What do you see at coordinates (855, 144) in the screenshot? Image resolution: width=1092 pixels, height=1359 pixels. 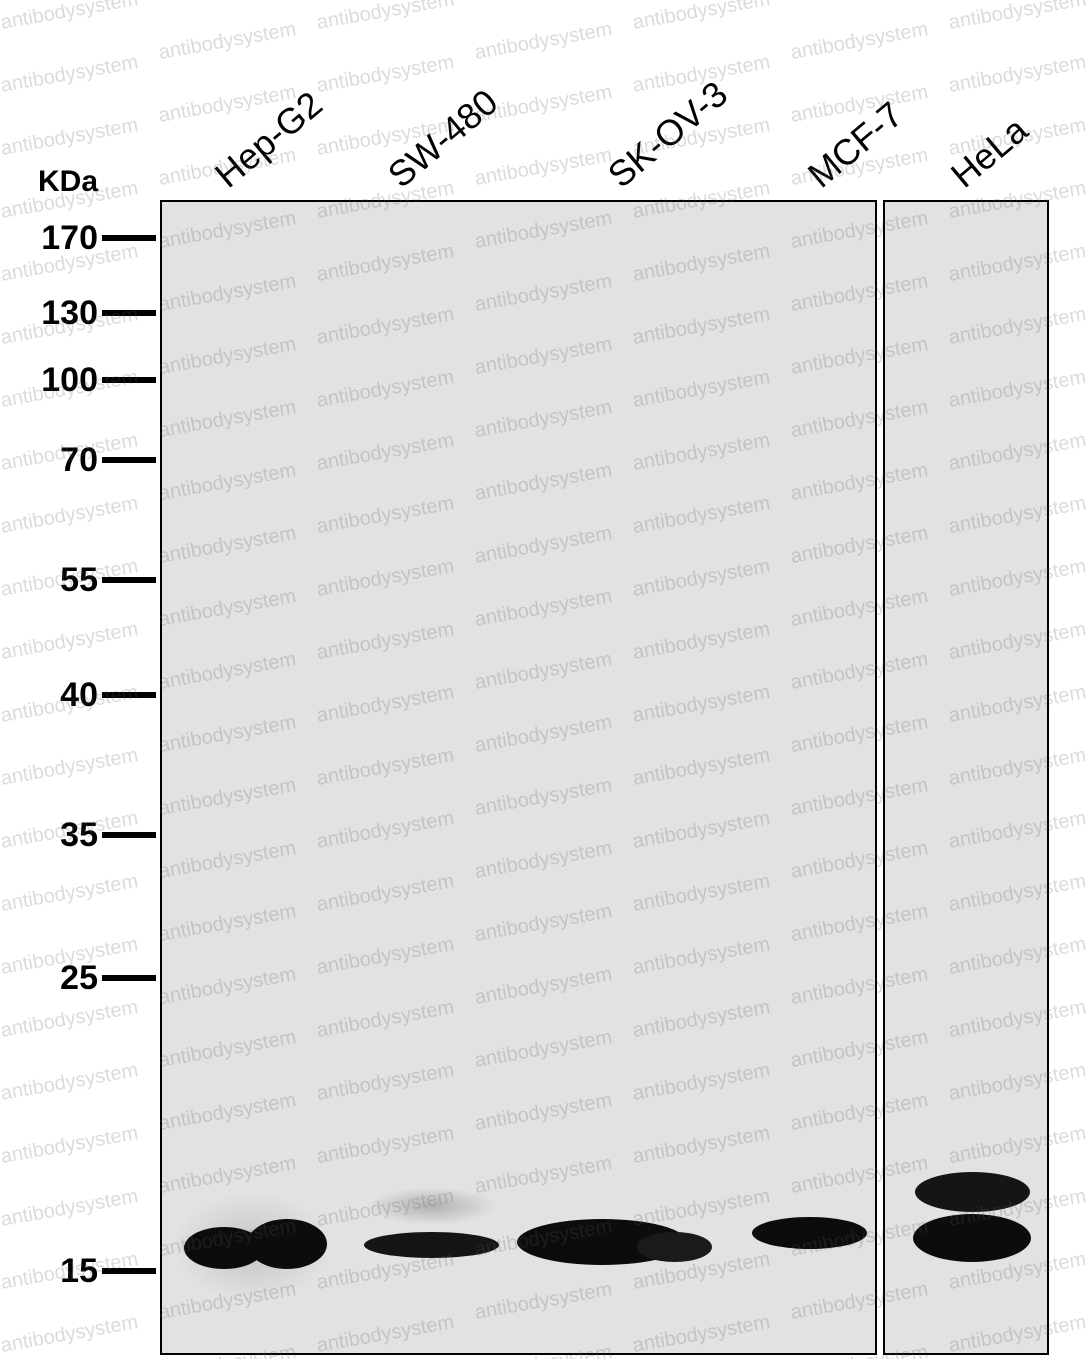 I see `lane-label-mcf-7: MCF-7` at bounding box center [855, 144].